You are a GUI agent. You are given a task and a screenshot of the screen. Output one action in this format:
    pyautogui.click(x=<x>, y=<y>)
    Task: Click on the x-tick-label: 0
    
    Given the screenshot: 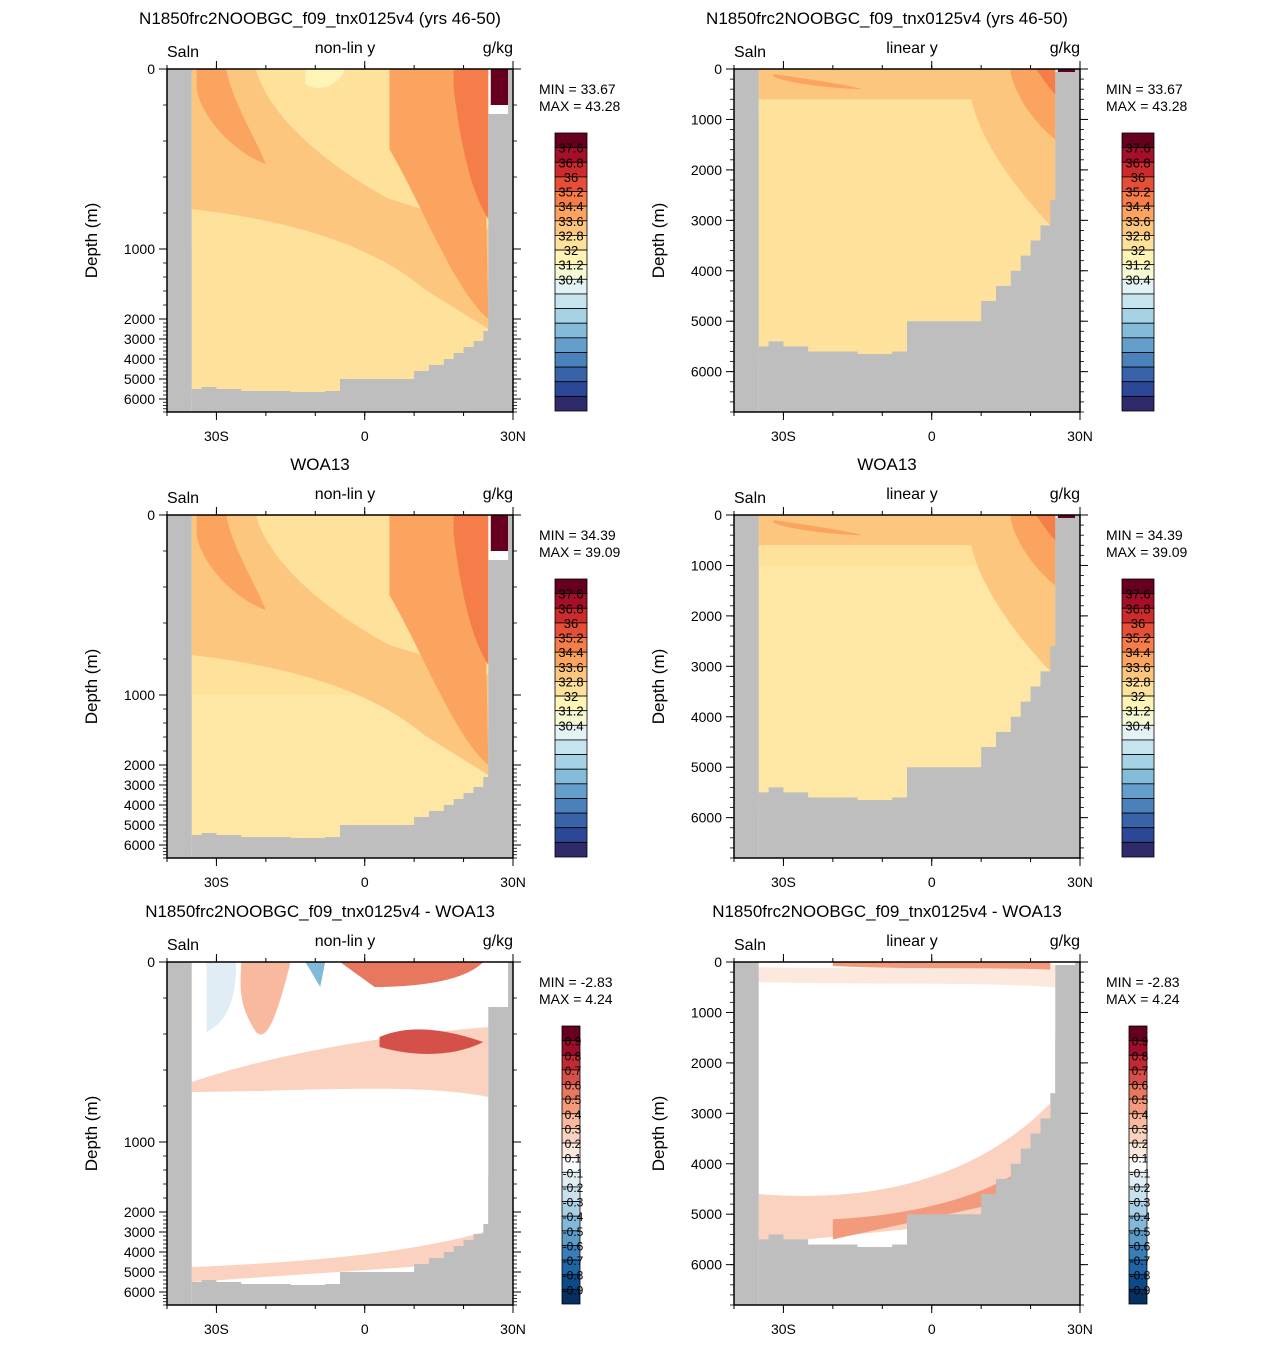 What is the action you would take?
    pyautogui.click(x=365, y=882)
    